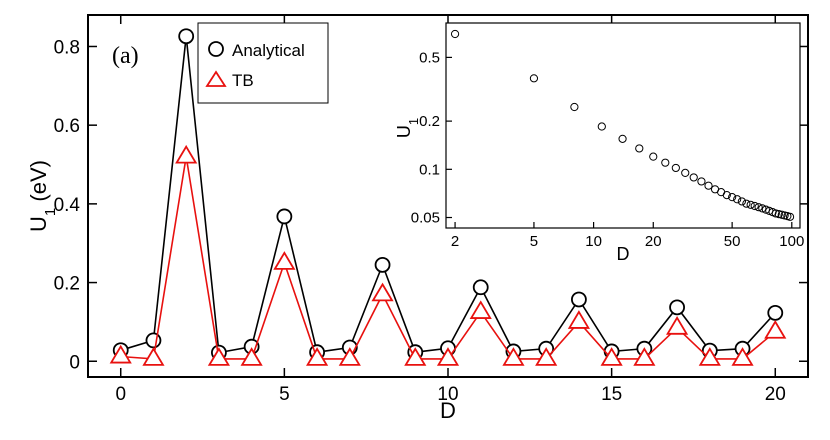 The width and height of the screenshot is (830, 440). What do you see at coordinates (425, 218) in the screenshot?
I see `inset-y-tick-label: 0.05` at bounding box center [425, 218].